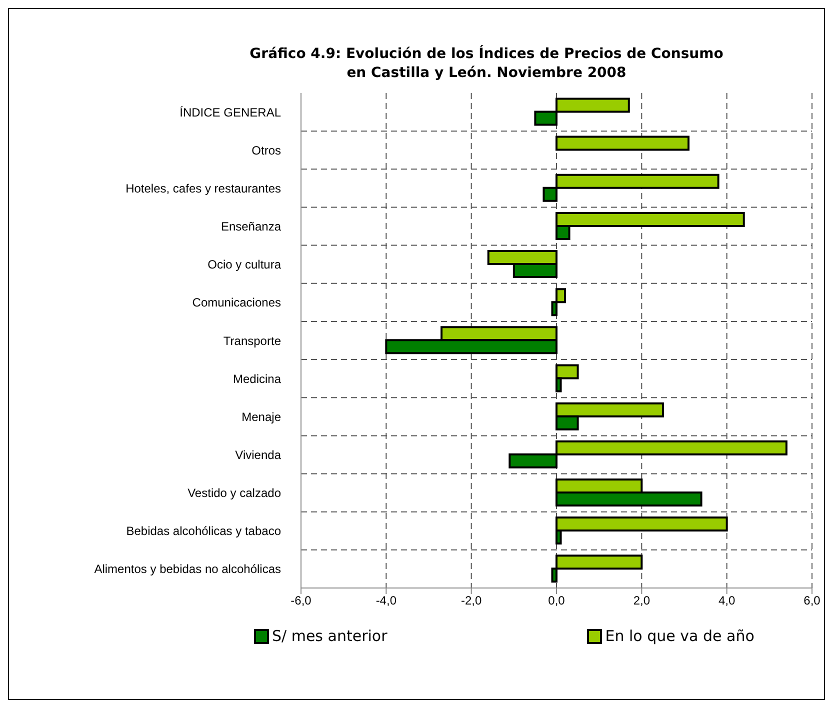 The width and height of the screenshot is (831, 713). What do you see at coordinates (258, 455) in the screenshot?
I see `y-tick-label: Vivienda` at bounding box center [258, 455].